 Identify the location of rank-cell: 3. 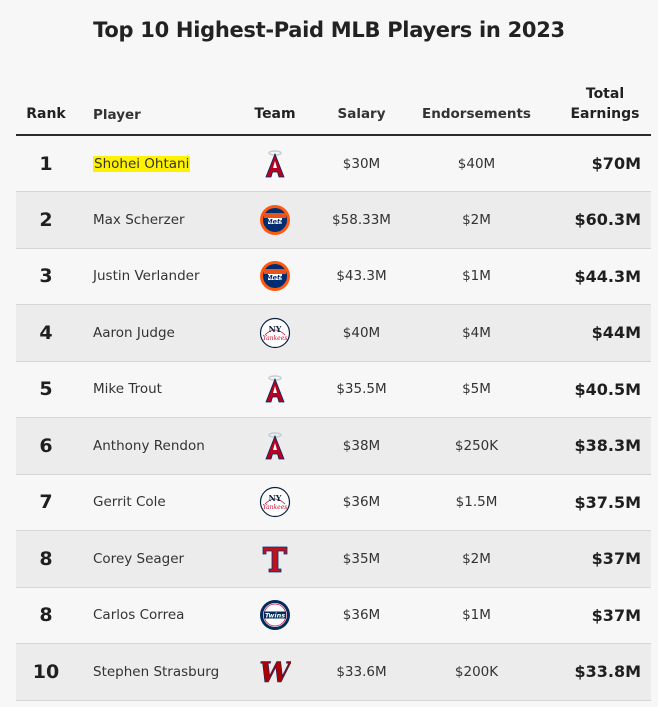
(46, 276).